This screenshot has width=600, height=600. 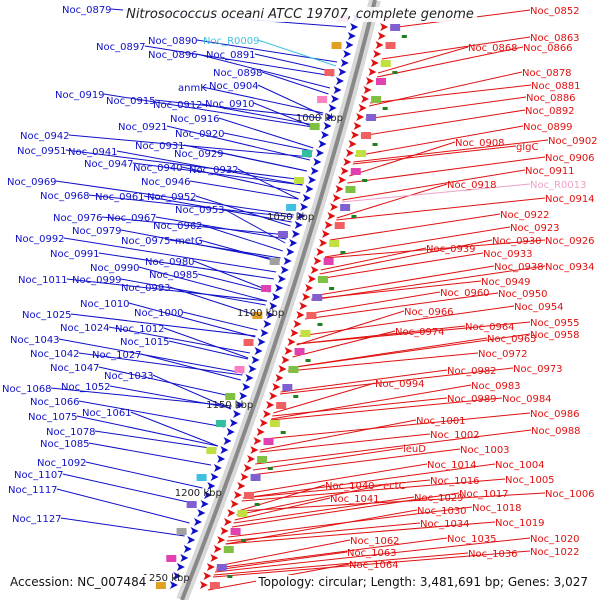 What do you see at coordinates (109, 164) in the screenshot?
I see `gene-label-Noc_0947: Noc_0947` at bounding box center [109, 164].